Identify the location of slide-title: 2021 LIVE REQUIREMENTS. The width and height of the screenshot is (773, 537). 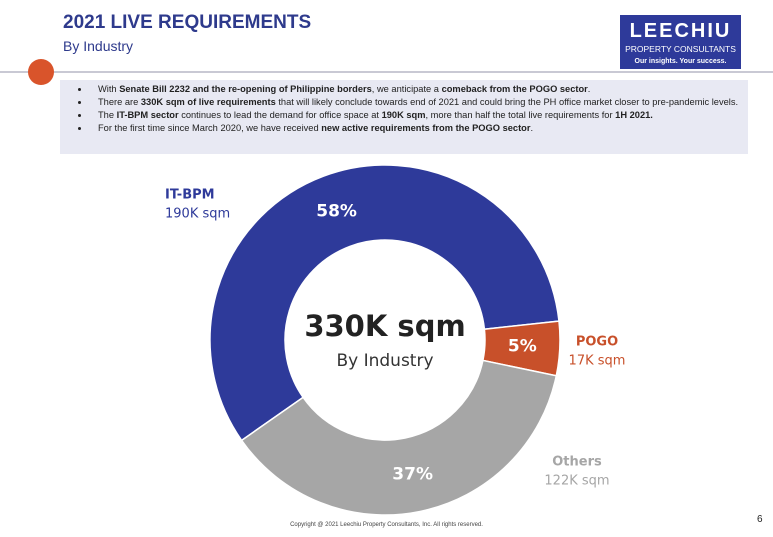
(187, 22).